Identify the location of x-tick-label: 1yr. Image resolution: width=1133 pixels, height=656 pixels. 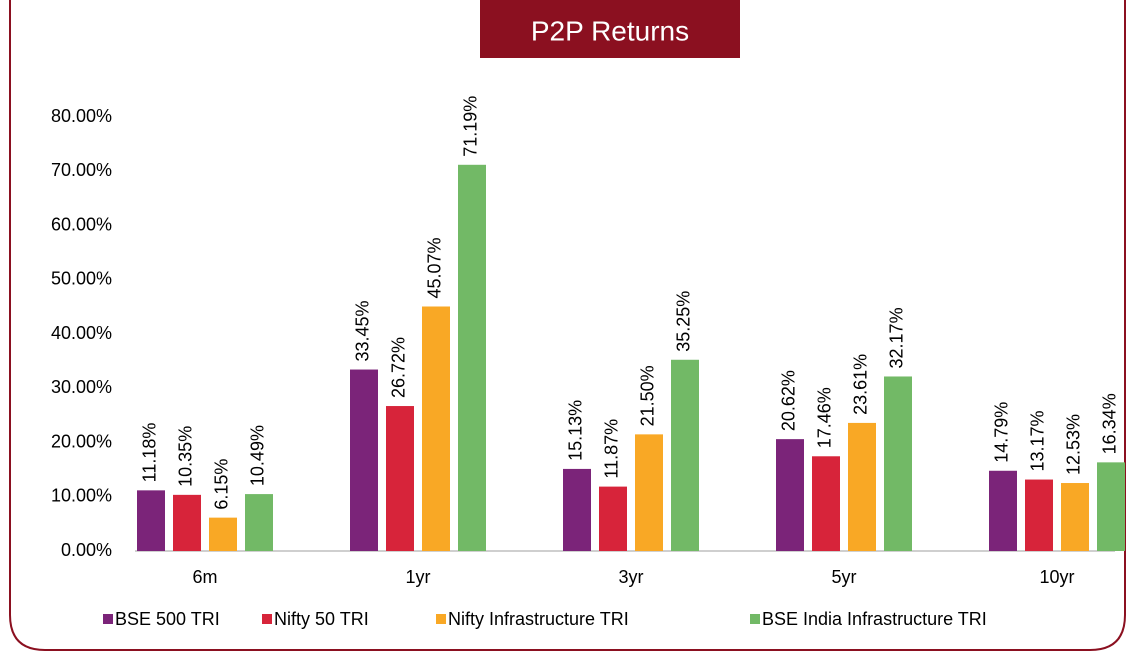
(417, 577).